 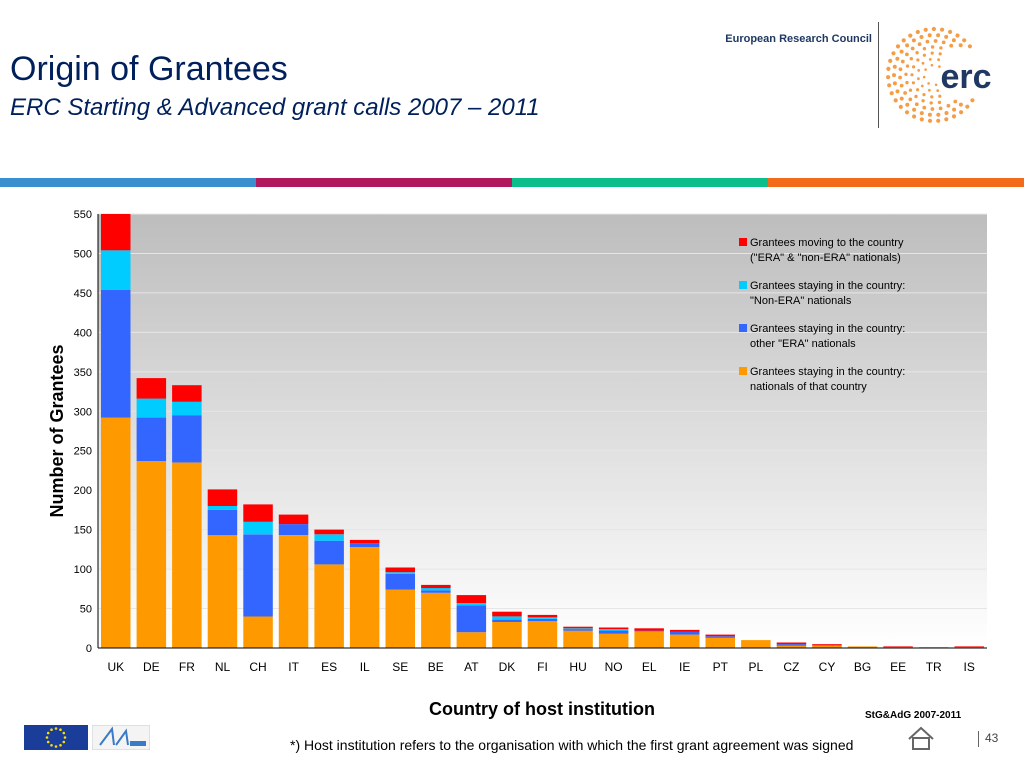 I want to click on y-tick-label: 500, so click(x=83, y=254).